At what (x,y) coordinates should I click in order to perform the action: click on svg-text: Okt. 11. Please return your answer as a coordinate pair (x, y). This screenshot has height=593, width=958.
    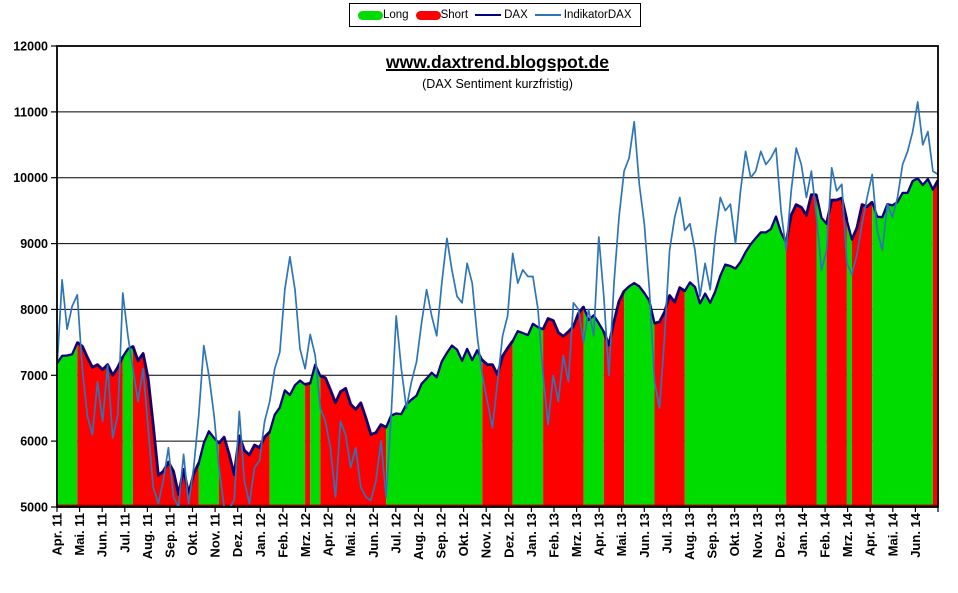
    Looking at the image, I should click on (192, 534).